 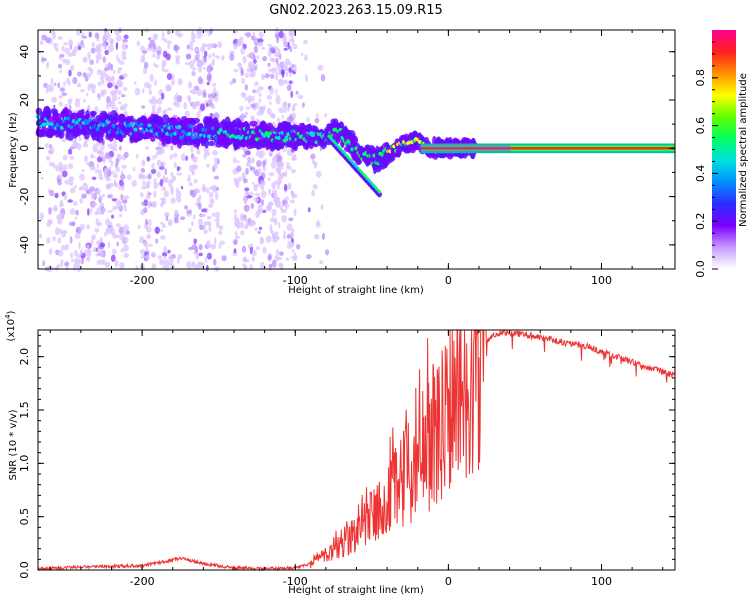 What do you see at coordinates (253, 123) in the screenshot?
I see `spectrogram-ridge-cell` at bounding box center [253, 123].